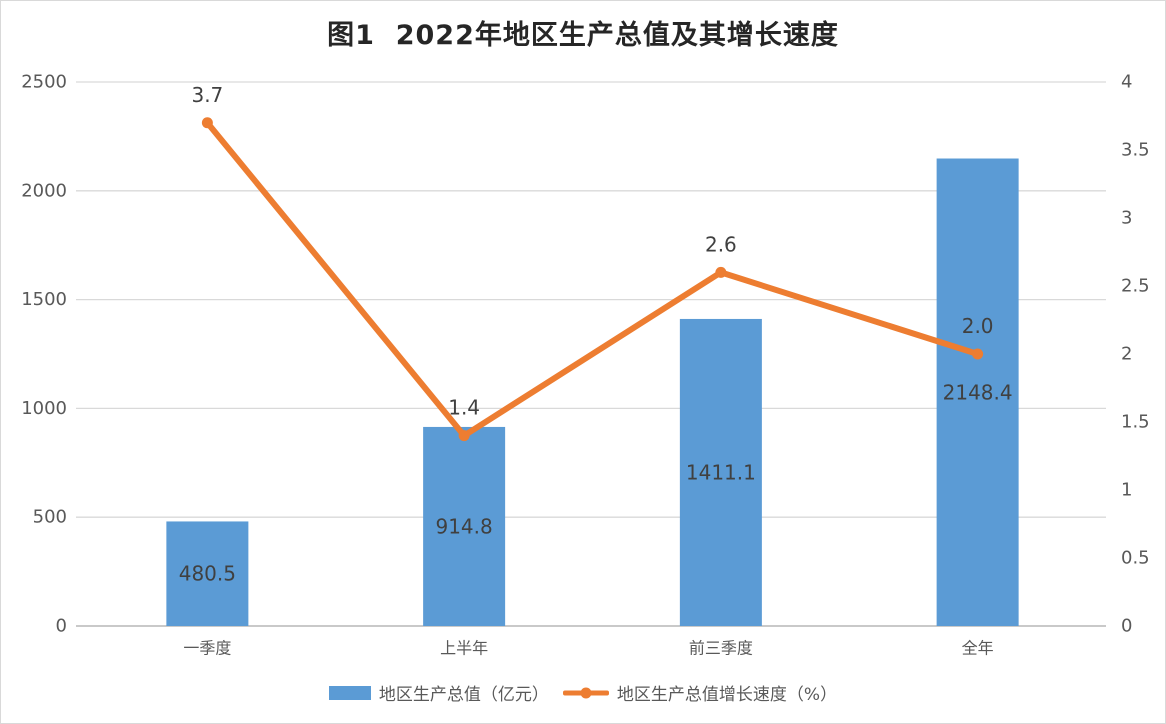  I want to click on x-category-label: 上半年, so click(464, 648).